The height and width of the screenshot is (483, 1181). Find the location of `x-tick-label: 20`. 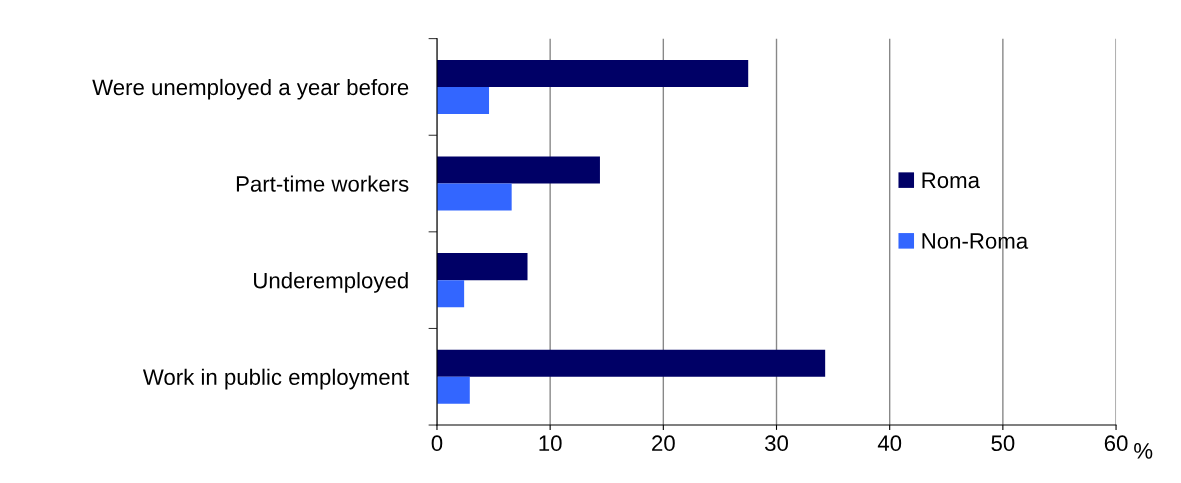

x-tick-label: 20 is located at coordinates (663, 443).